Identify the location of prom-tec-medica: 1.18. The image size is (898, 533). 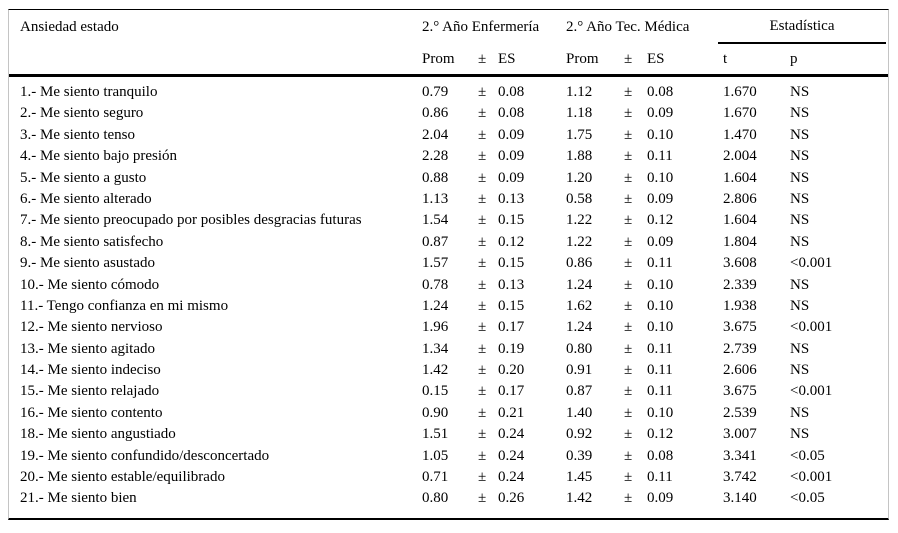
(579, 113).